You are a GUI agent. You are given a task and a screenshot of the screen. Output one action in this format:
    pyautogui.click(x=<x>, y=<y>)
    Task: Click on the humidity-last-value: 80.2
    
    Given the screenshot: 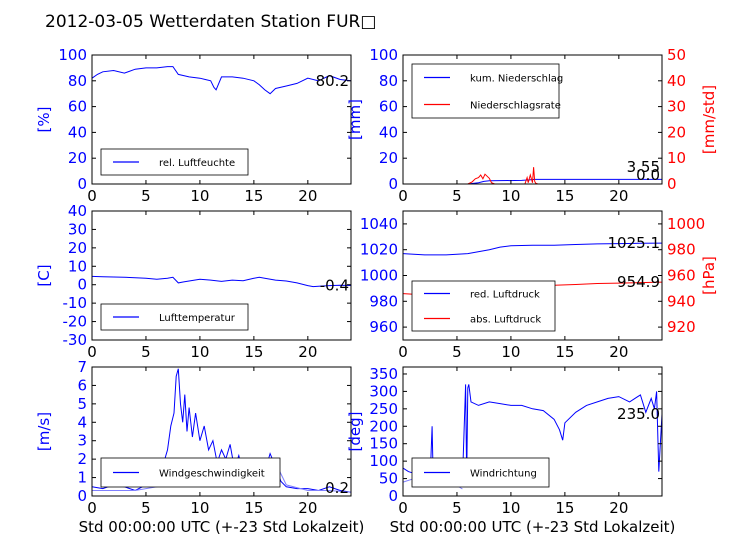 What is the action you would take?
    pyautogui.click(x=332, y=81)
    